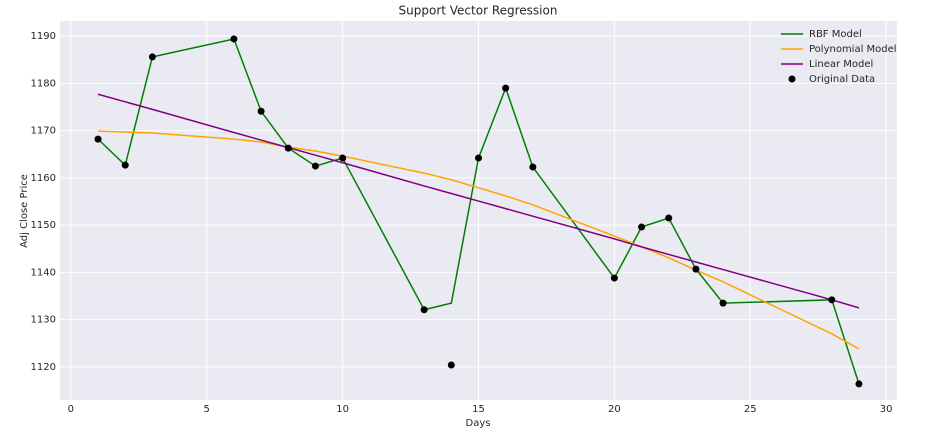 This screenshot has height=443, width=932. Describe the element at coordinates (43, 83) in the screenshot. I see `y-tick-label: 1180` at that location.